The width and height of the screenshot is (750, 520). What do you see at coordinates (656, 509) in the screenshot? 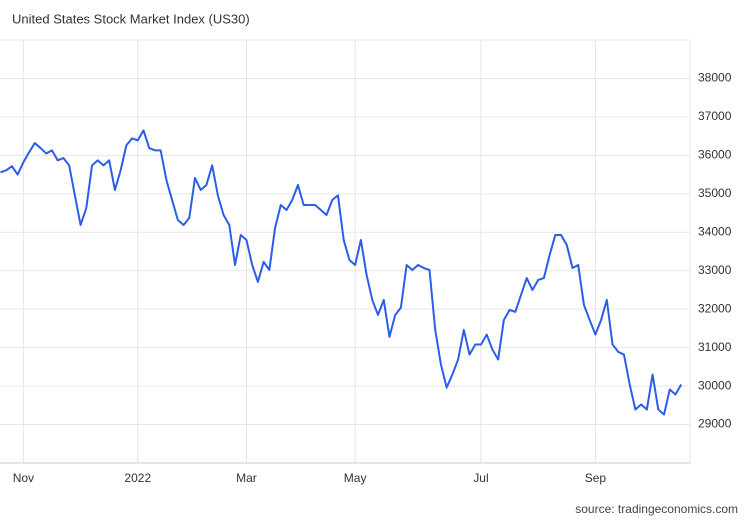
I see `source: source: tradingeconomics.com` at bounding box center [656, 509].